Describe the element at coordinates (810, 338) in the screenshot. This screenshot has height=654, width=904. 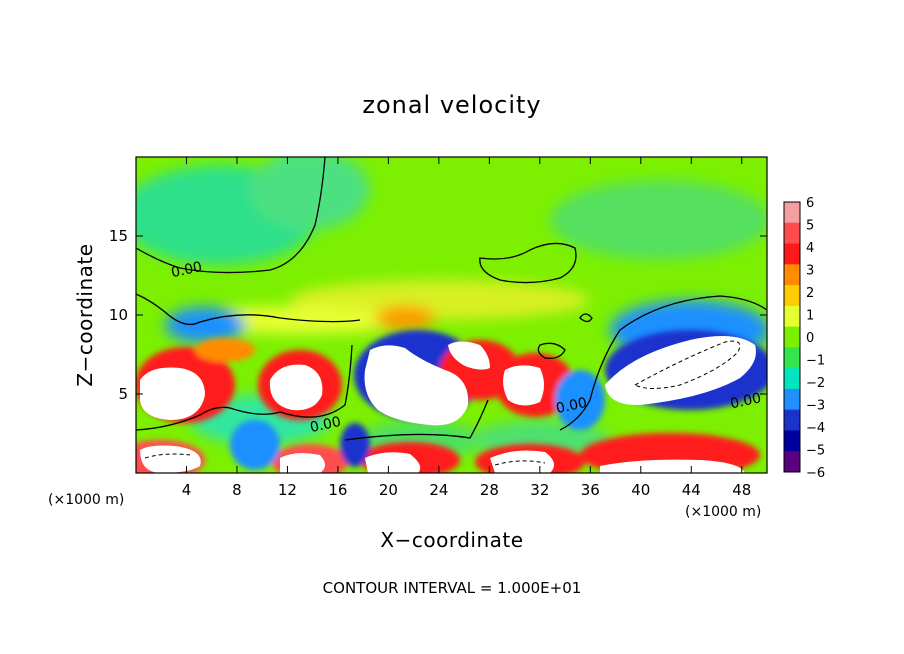
I see `colorbar-label: 0` at that location.